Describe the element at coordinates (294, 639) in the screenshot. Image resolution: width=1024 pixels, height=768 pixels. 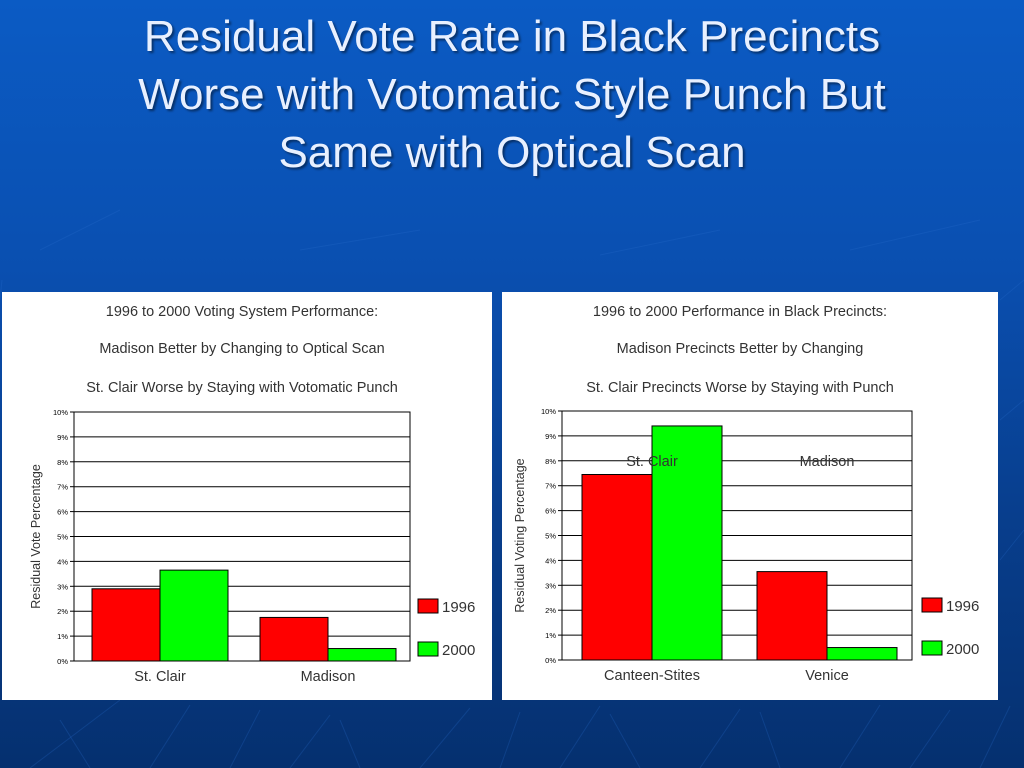
I see `bar-1996-madison` at that location.